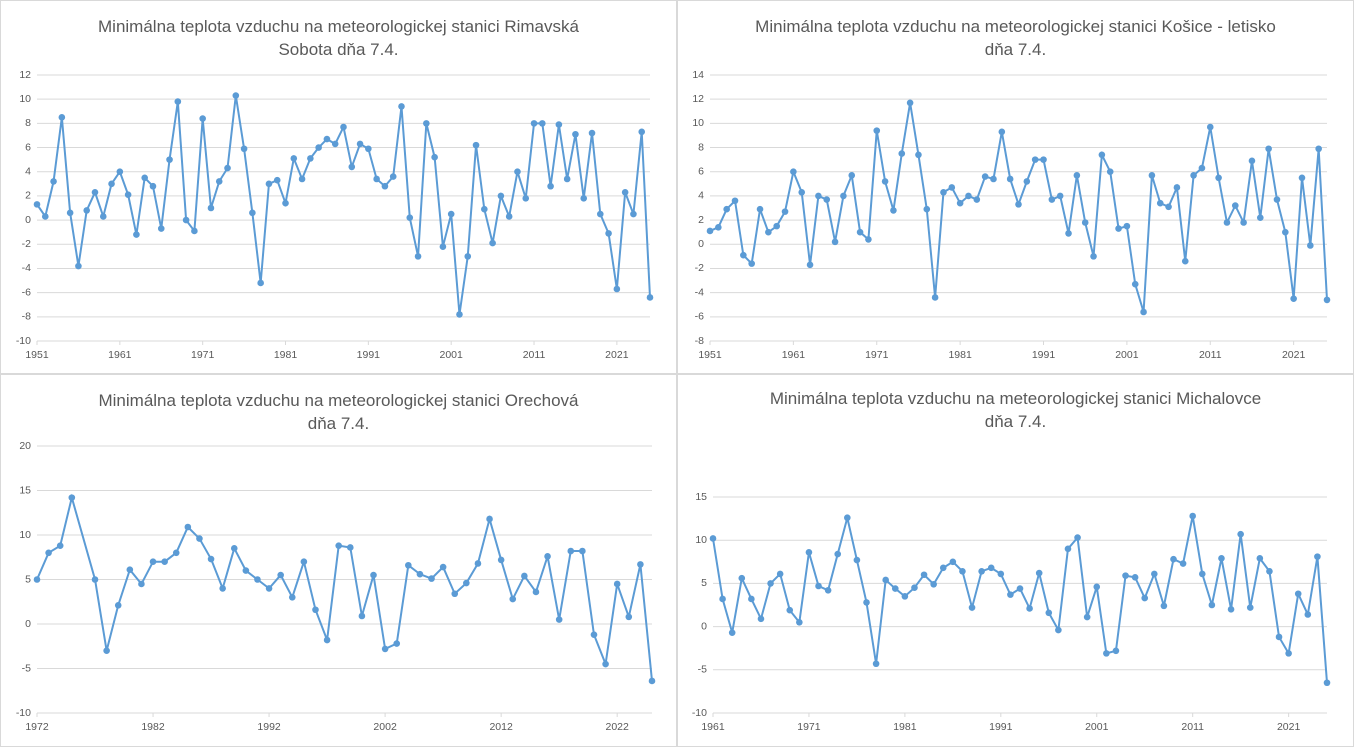 The image size is (1354, 747). I want to click on x-tick-label: 1961, so click(120, 355).